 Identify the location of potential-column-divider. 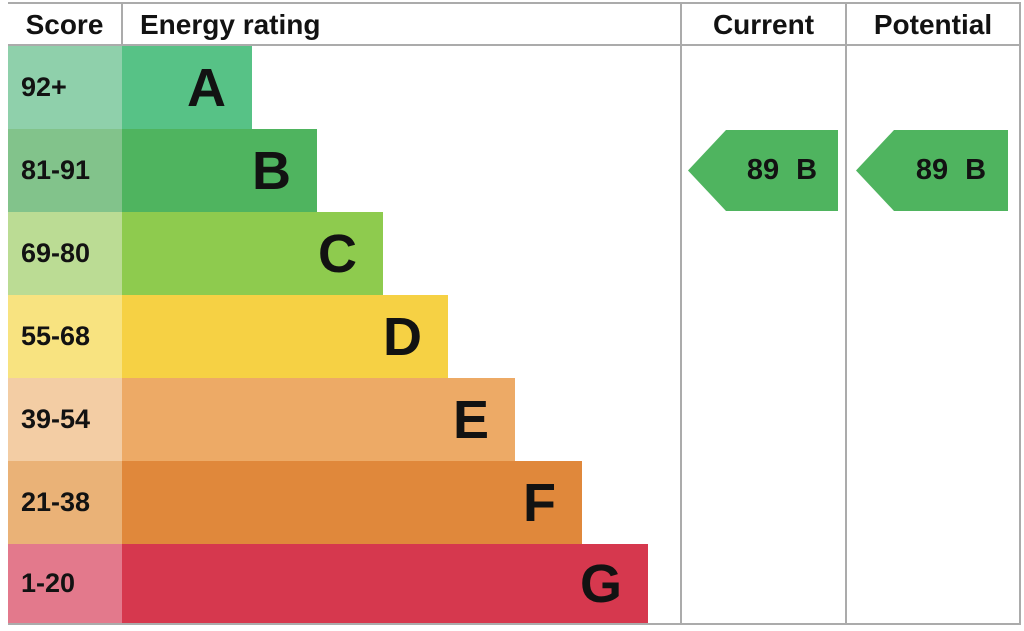
(846, 313).